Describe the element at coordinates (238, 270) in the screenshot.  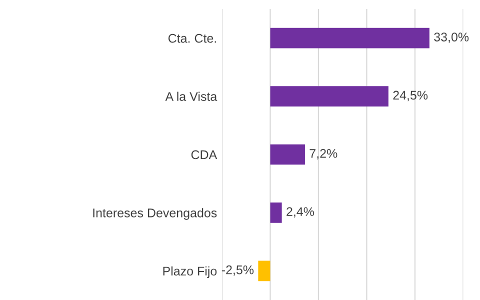
I see `data-label: -2,5%` at that location.